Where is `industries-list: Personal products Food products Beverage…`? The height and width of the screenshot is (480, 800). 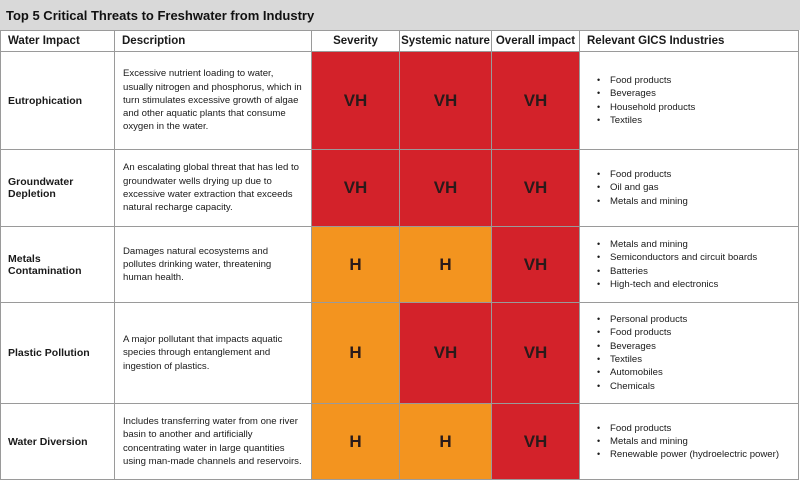
industries-list: Personal products Food products Beverage… is located at coordinates (693, 353).